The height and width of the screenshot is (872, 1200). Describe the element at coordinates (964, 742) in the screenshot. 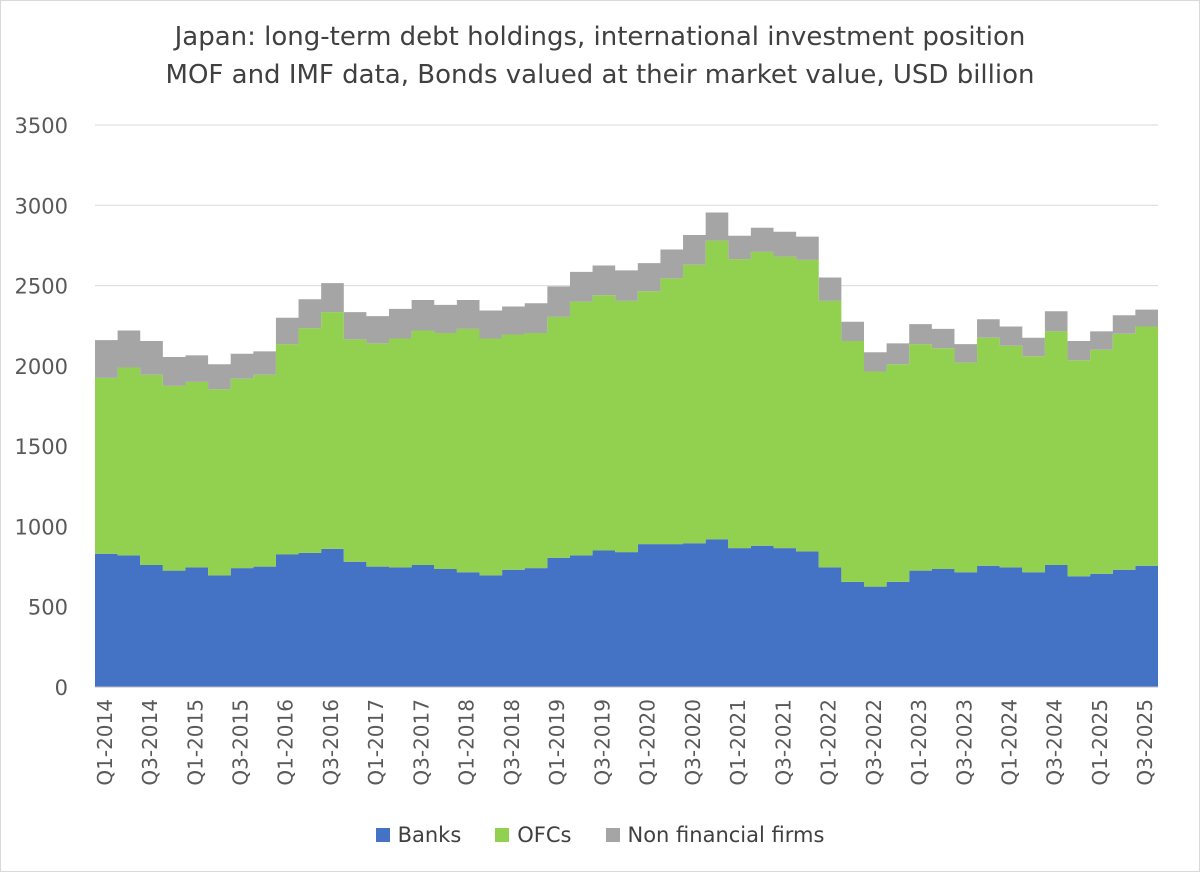

I see `x-tick-label: Q3-2023` at that location.